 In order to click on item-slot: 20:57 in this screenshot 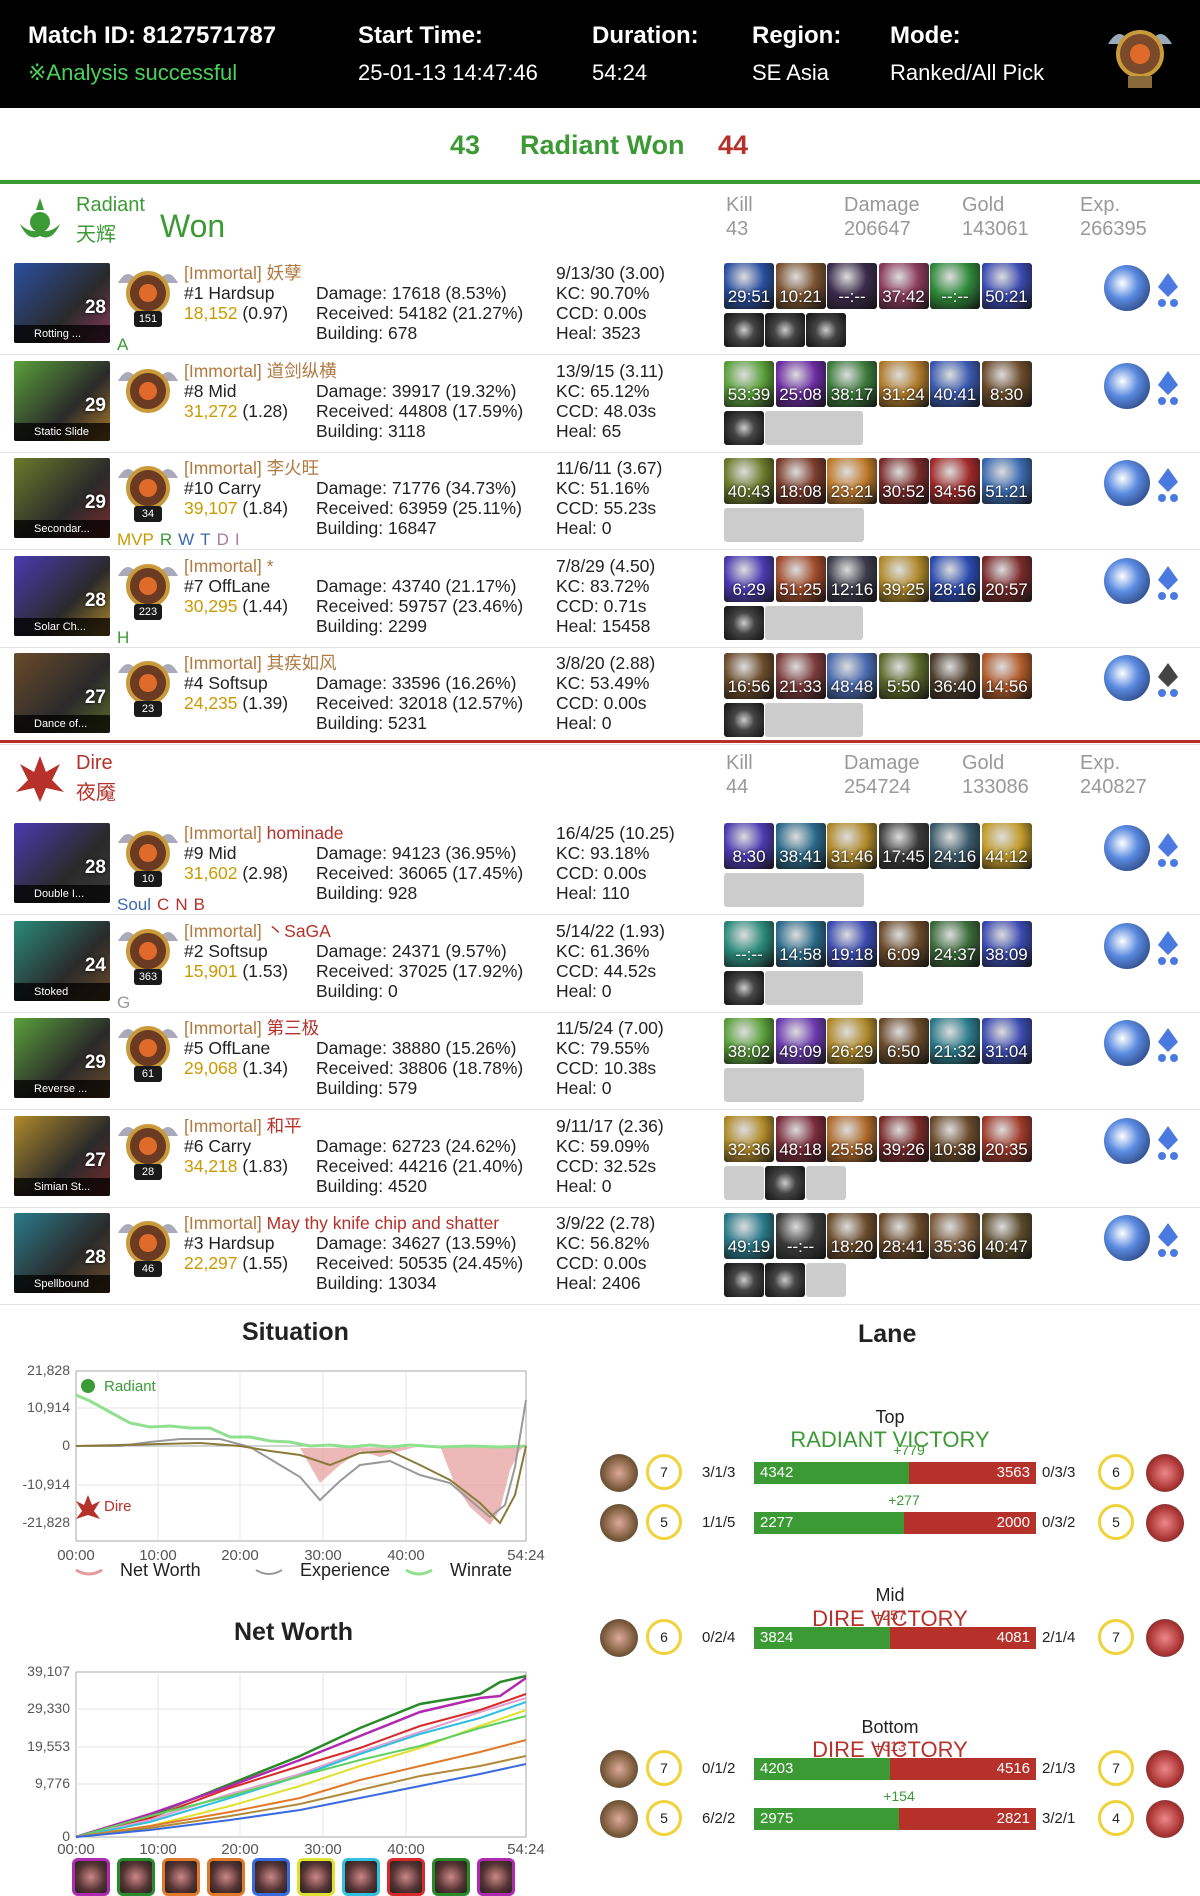, I will do `click(1006, 578)`.